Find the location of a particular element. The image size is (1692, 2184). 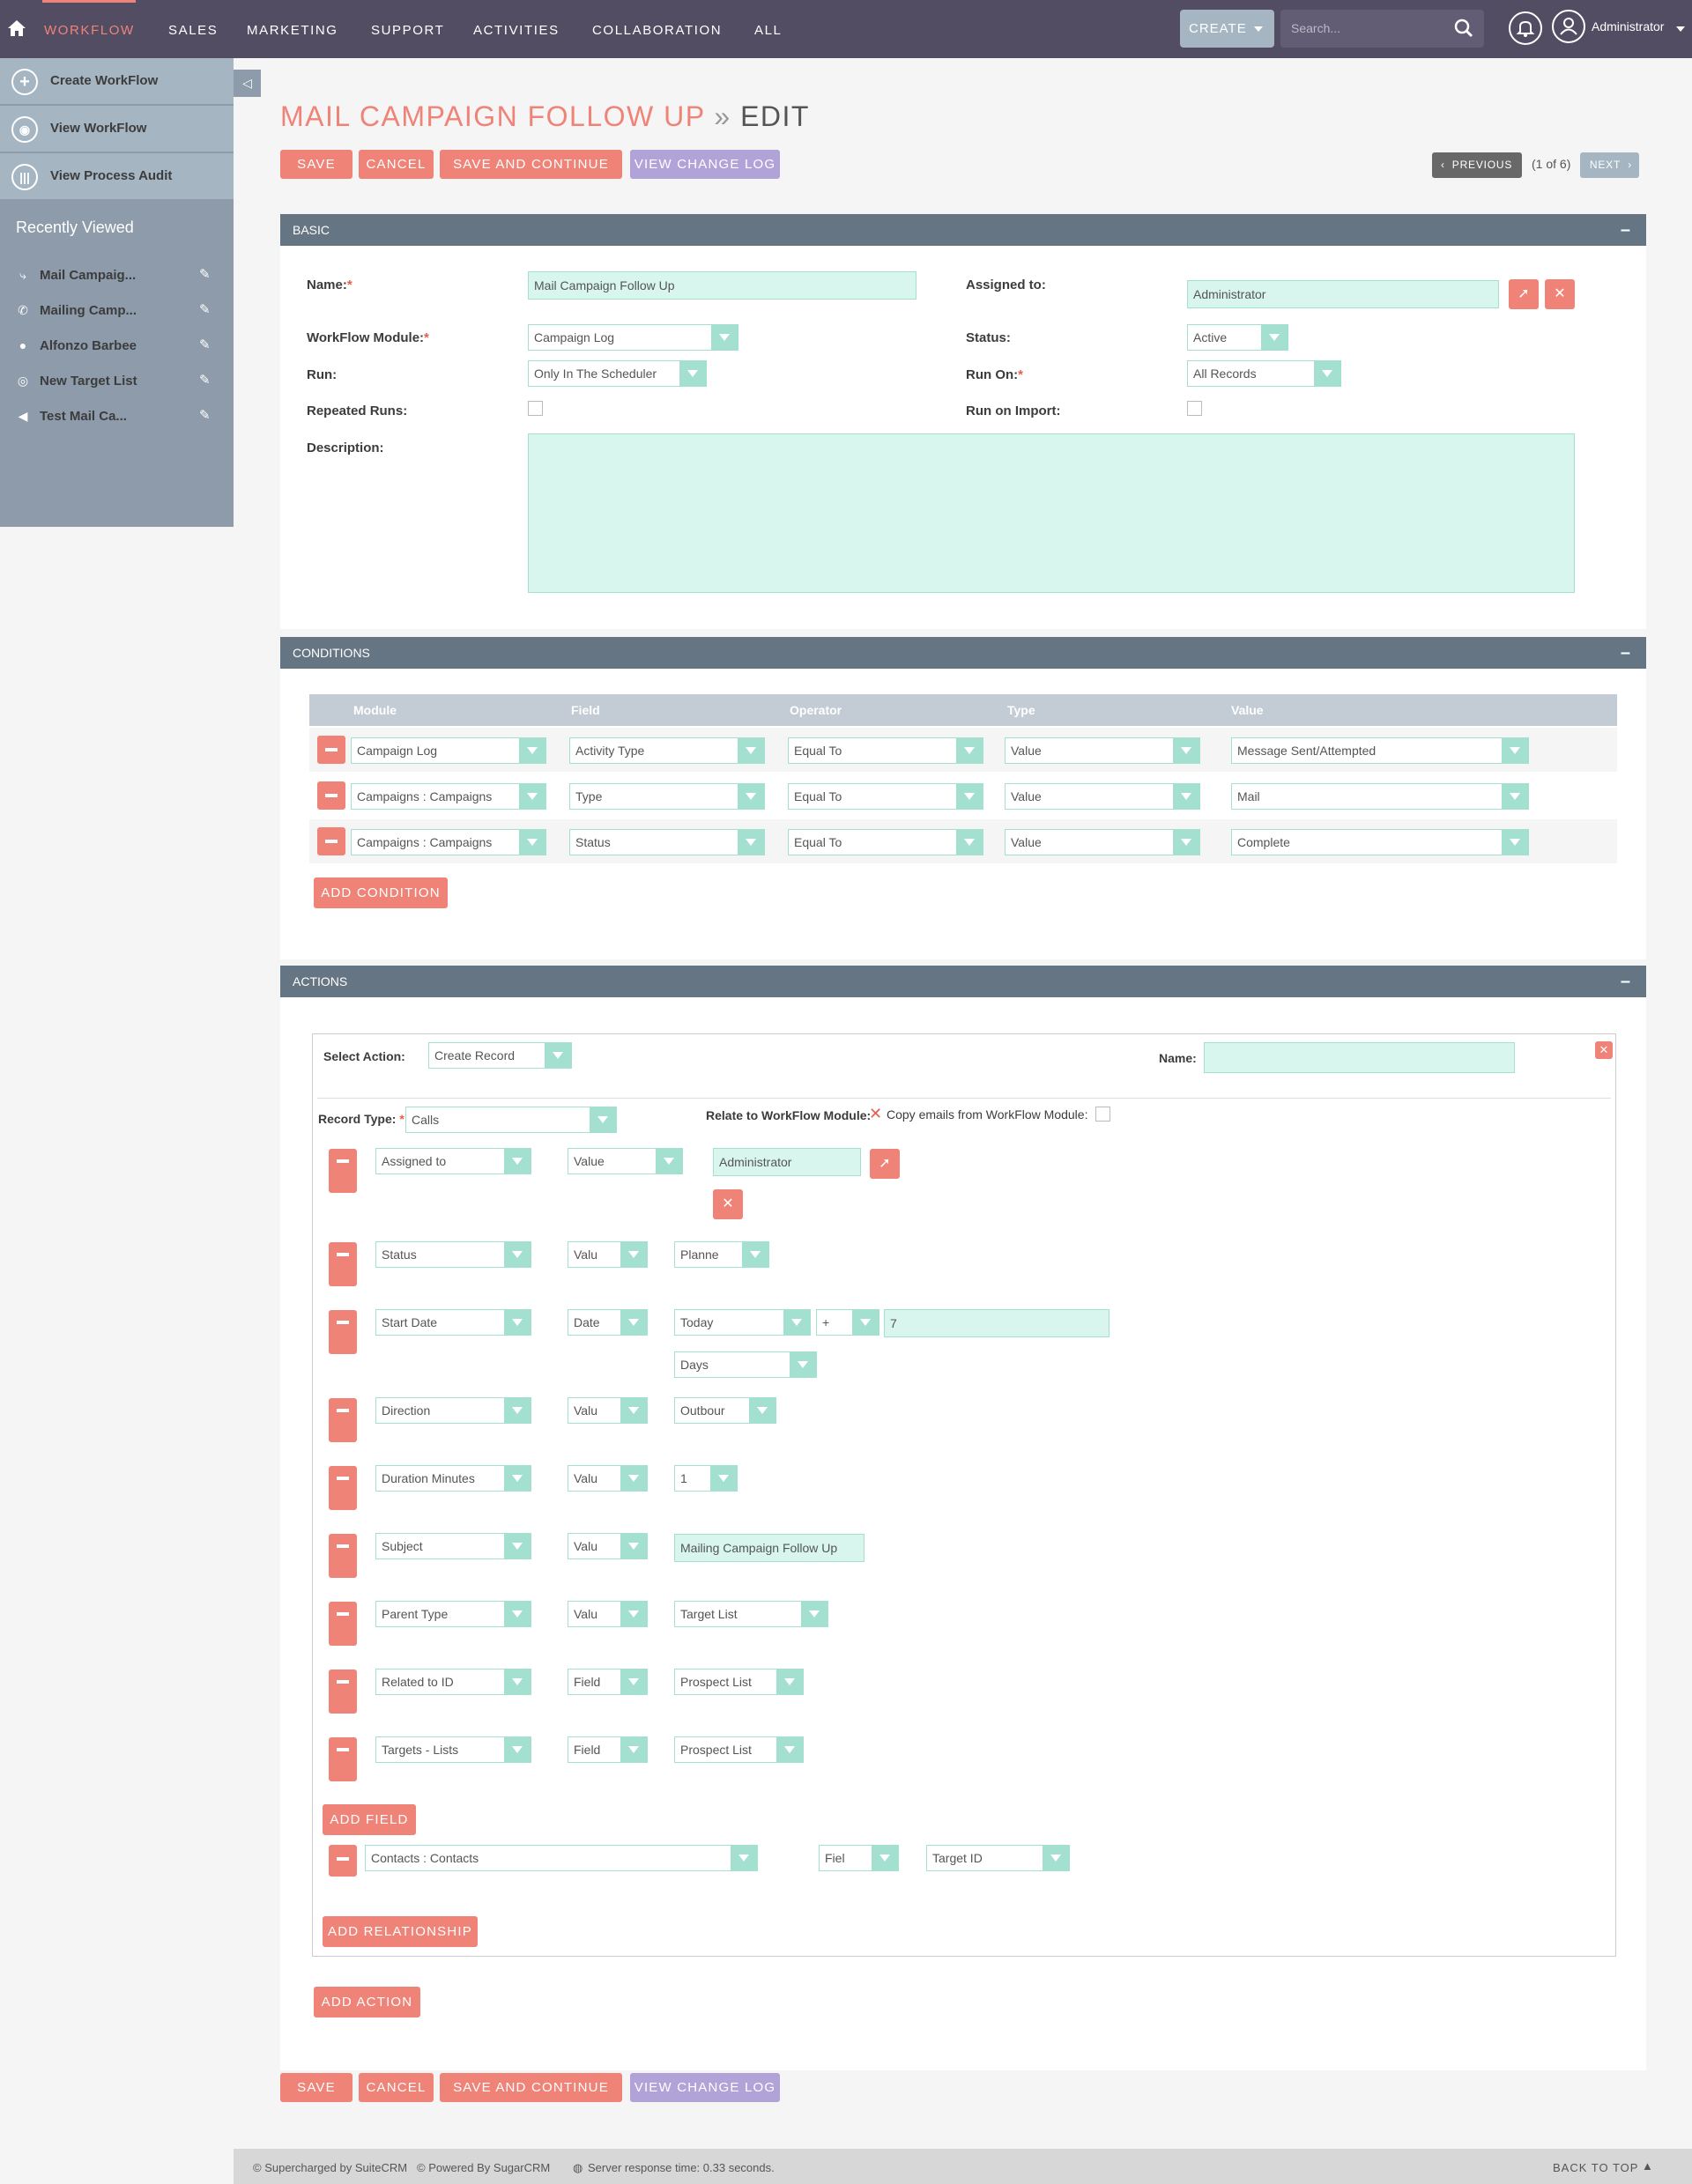

action-field-select: Start Date is located at coordinates (453, 1322).